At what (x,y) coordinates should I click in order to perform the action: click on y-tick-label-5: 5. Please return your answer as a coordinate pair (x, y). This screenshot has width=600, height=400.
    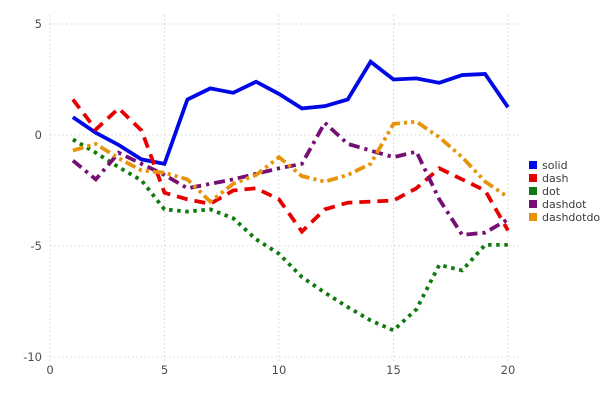
    Looking at the image, I should click on (38, 24).